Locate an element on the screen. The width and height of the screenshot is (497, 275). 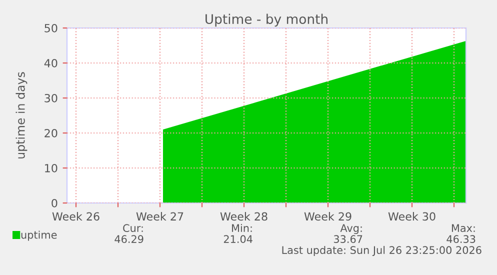
y-tick-label: 50 is located at coordinates (51, 28).